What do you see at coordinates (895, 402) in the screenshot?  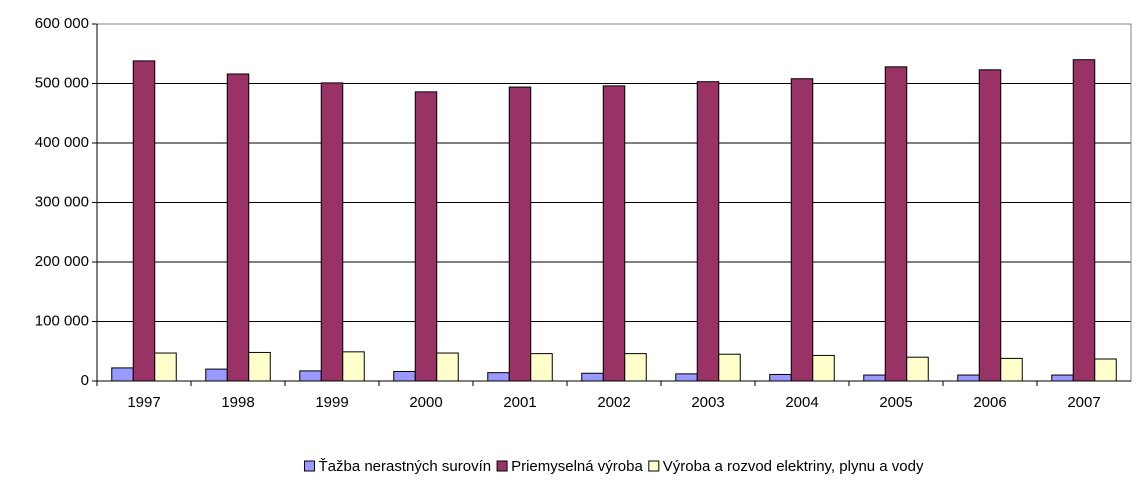 I see `x-tick-label: 2005` at bounding box center [895, 402].